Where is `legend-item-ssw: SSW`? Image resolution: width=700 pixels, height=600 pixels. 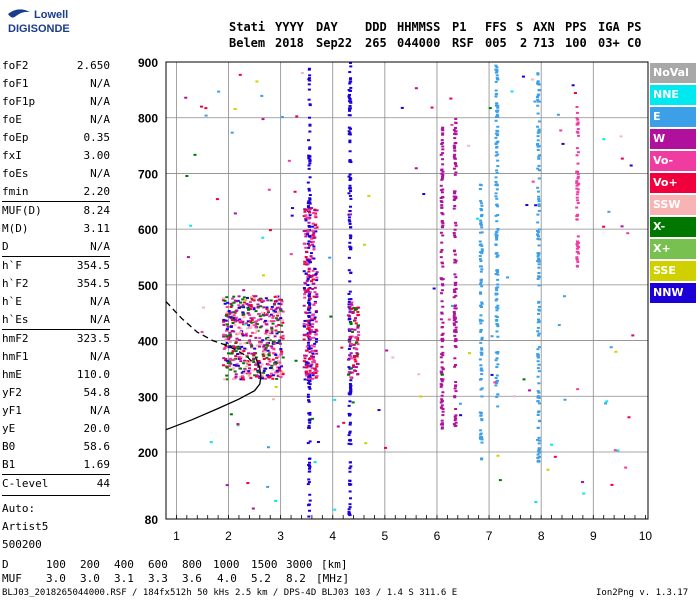 legend-item-ssw: SSW is located at coordinates (673, 205).